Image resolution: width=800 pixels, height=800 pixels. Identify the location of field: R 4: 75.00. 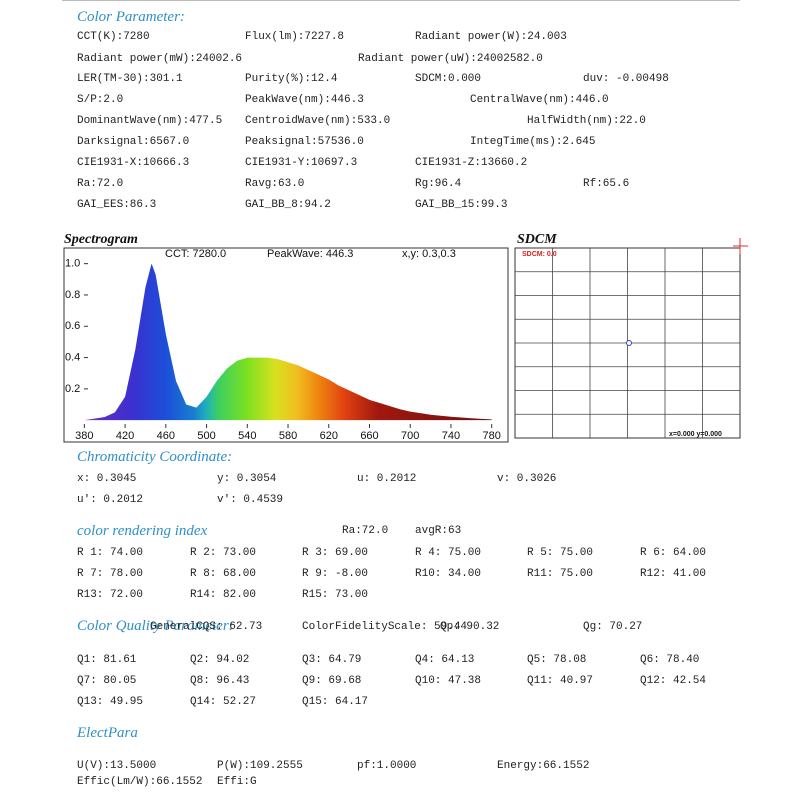
(448, 553).